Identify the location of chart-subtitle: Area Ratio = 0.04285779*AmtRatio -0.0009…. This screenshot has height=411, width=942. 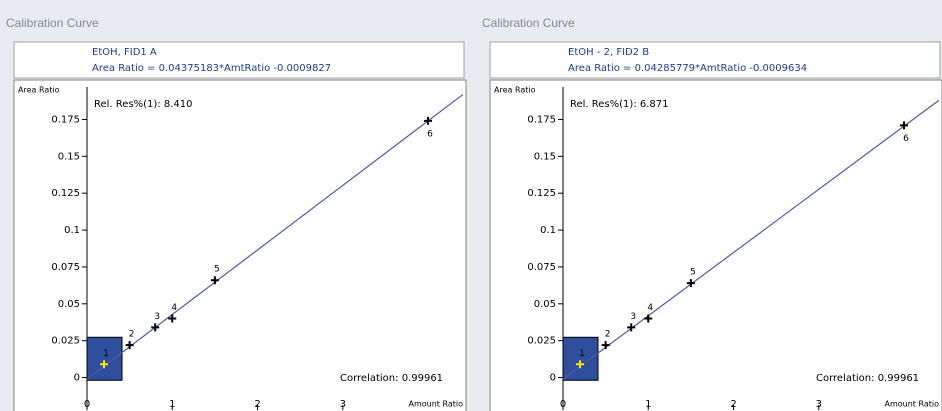
(687, 68).